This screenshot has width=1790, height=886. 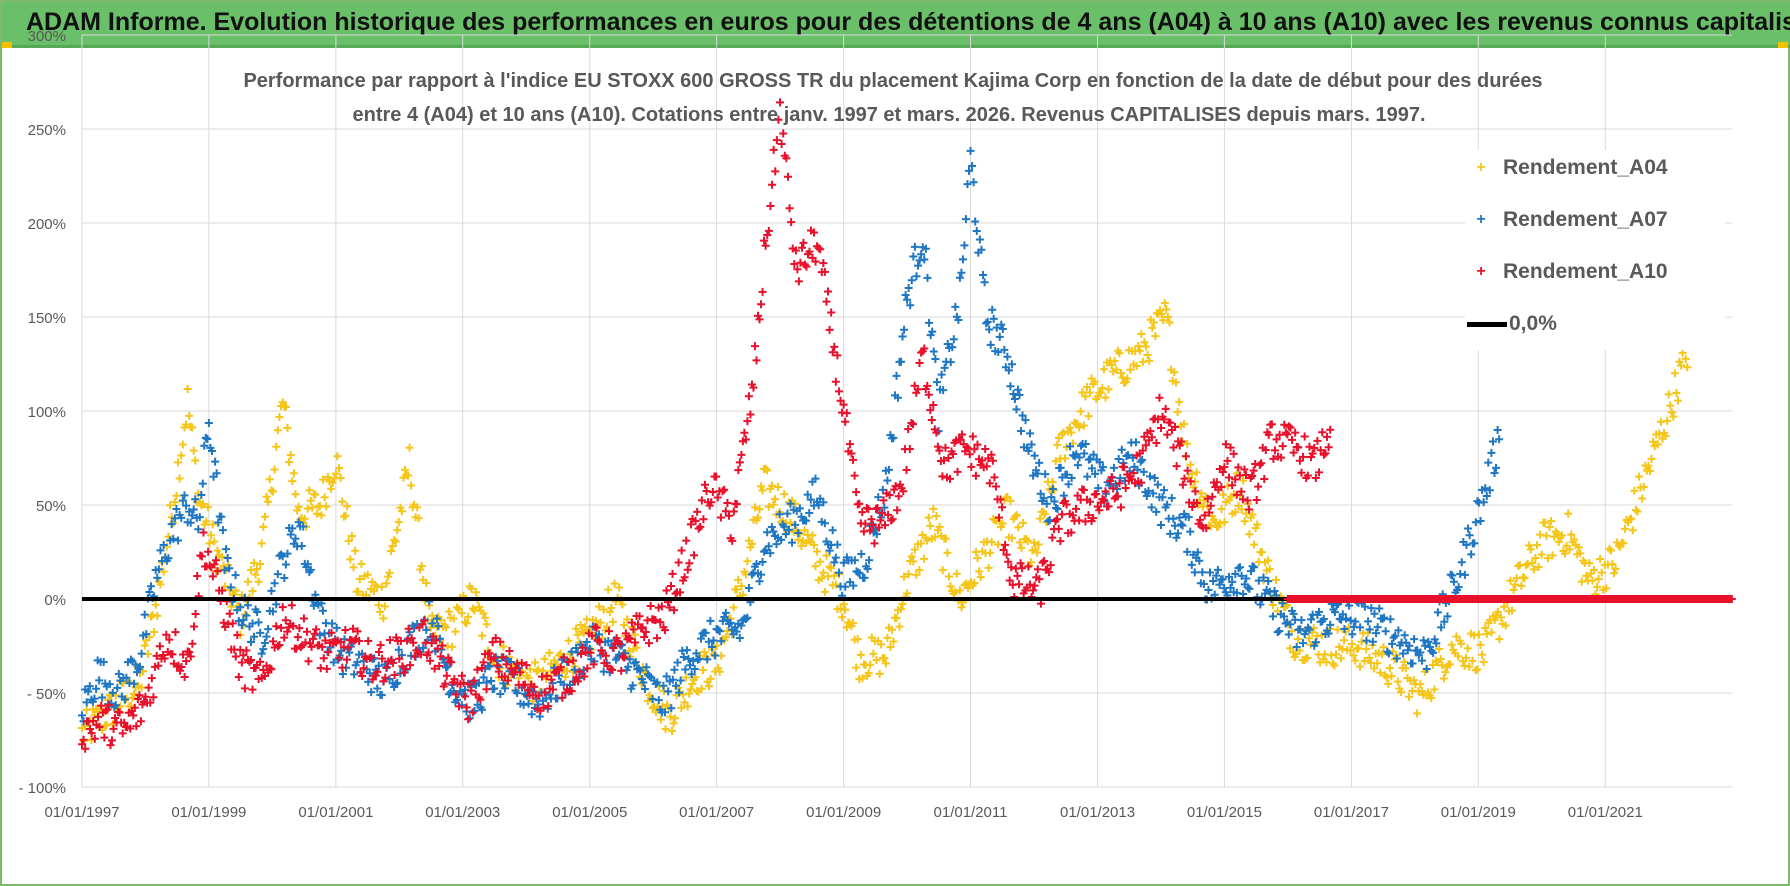 I want to click on legend-label-a10: Rendement_A10, so click(x=1585, y=271).